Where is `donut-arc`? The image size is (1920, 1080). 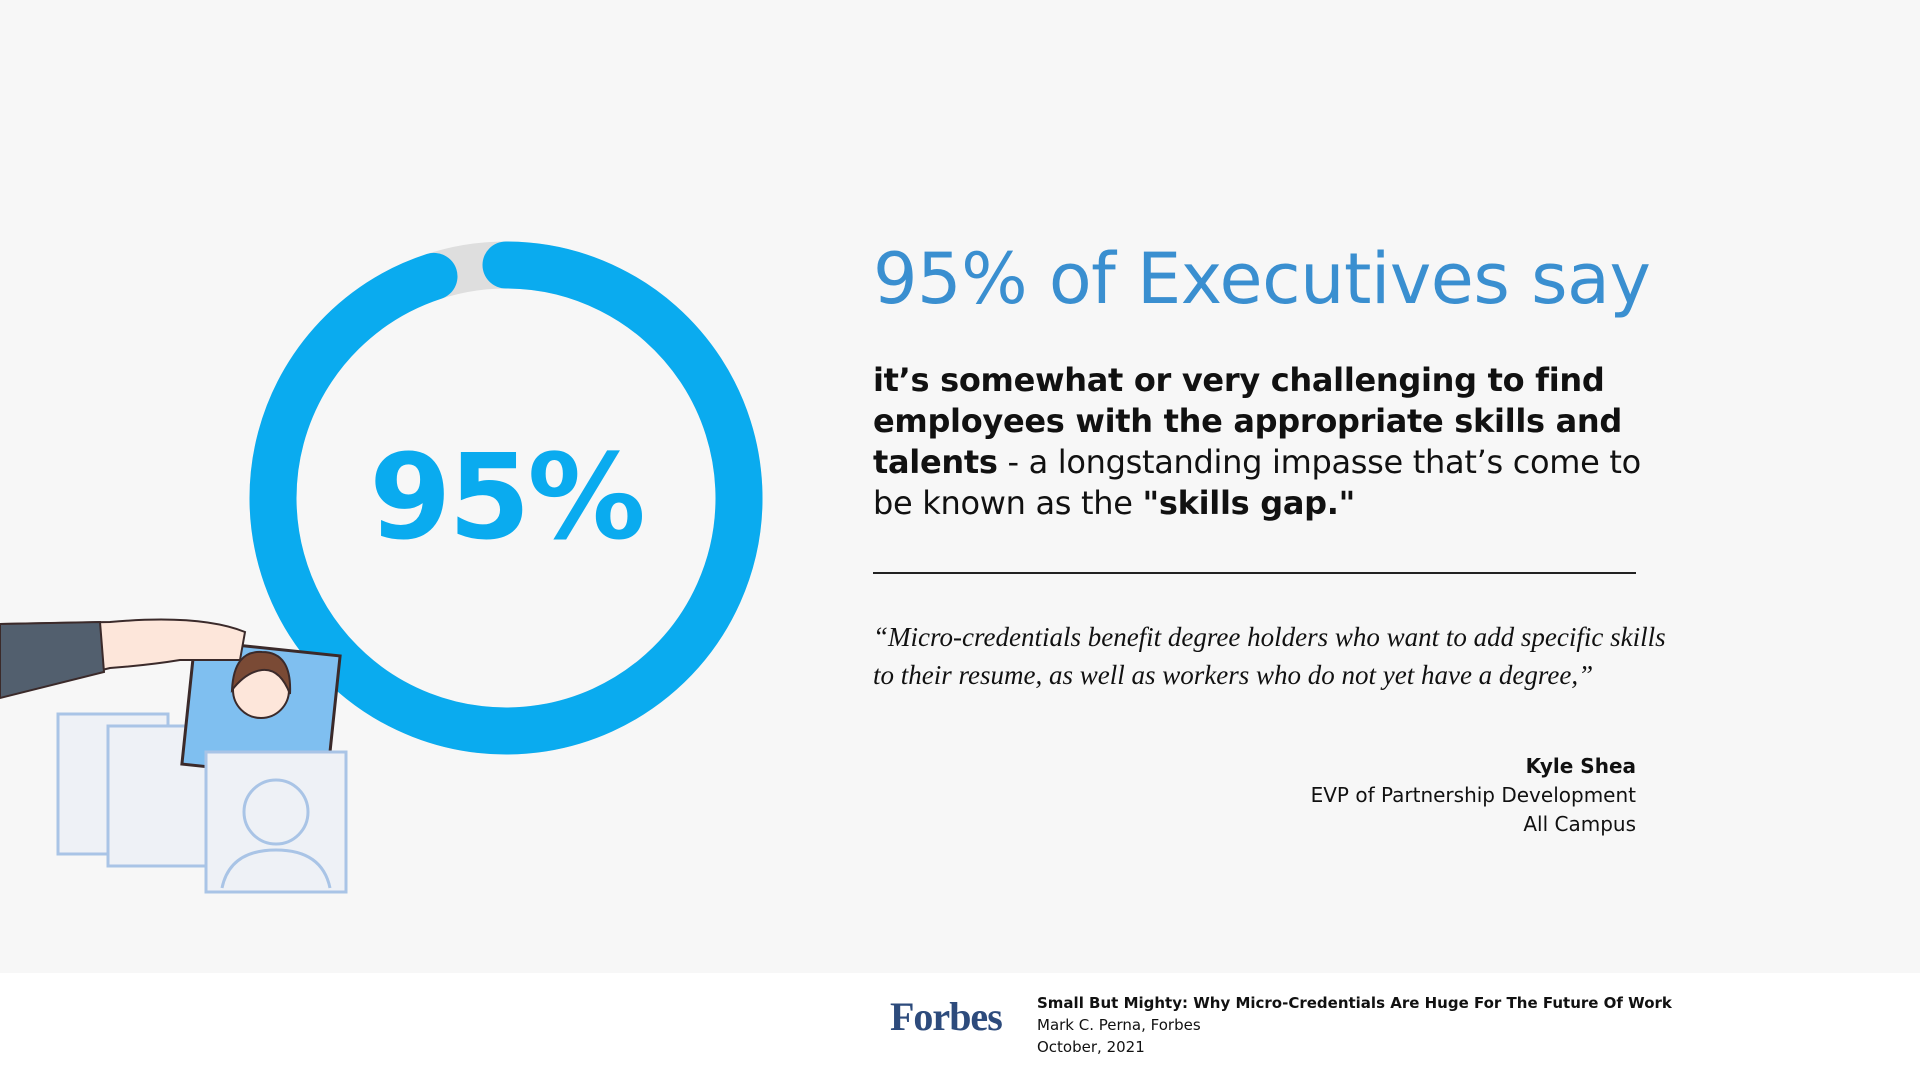 donut-arc is located at coordinates (506, 498).